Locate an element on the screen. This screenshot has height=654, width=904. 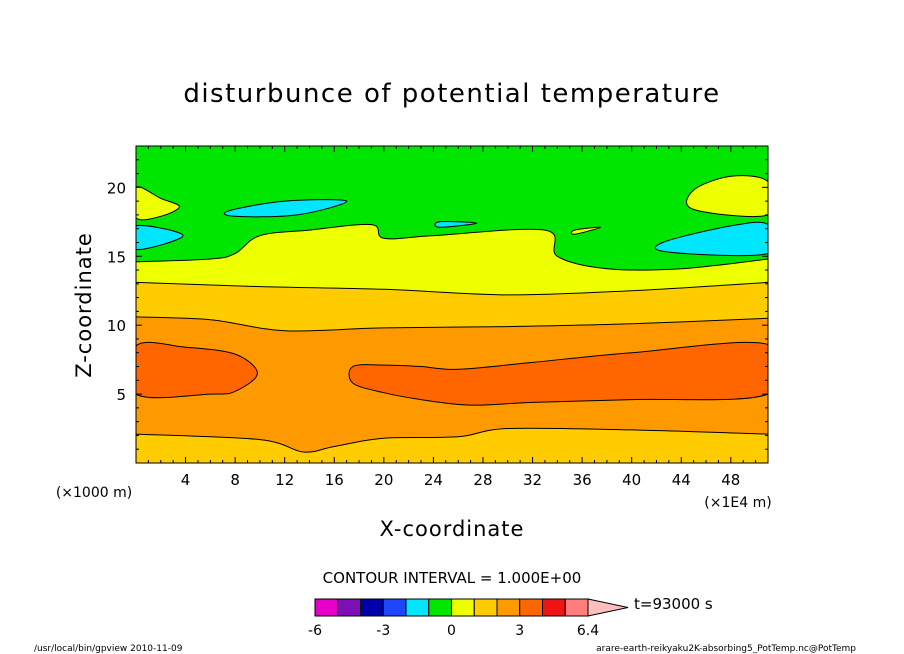
y-tick-label: 5 is located at coordinates (121, 395).